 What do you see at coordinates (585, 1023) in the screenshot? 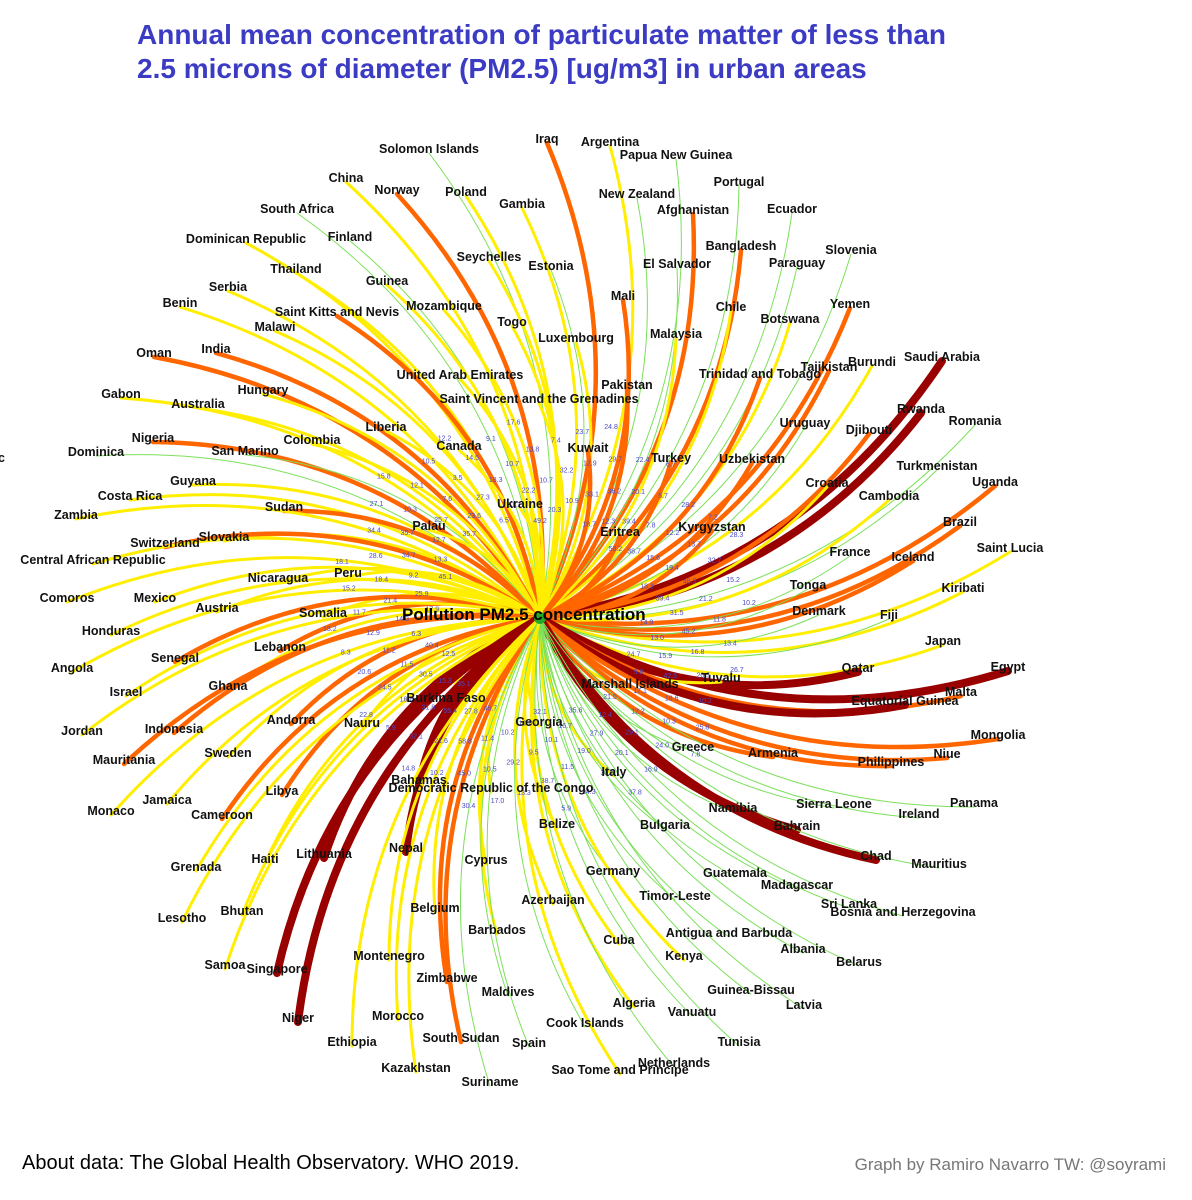
I see `node-cook-islands: Cook Islands` at bounding box center [585, 1023].